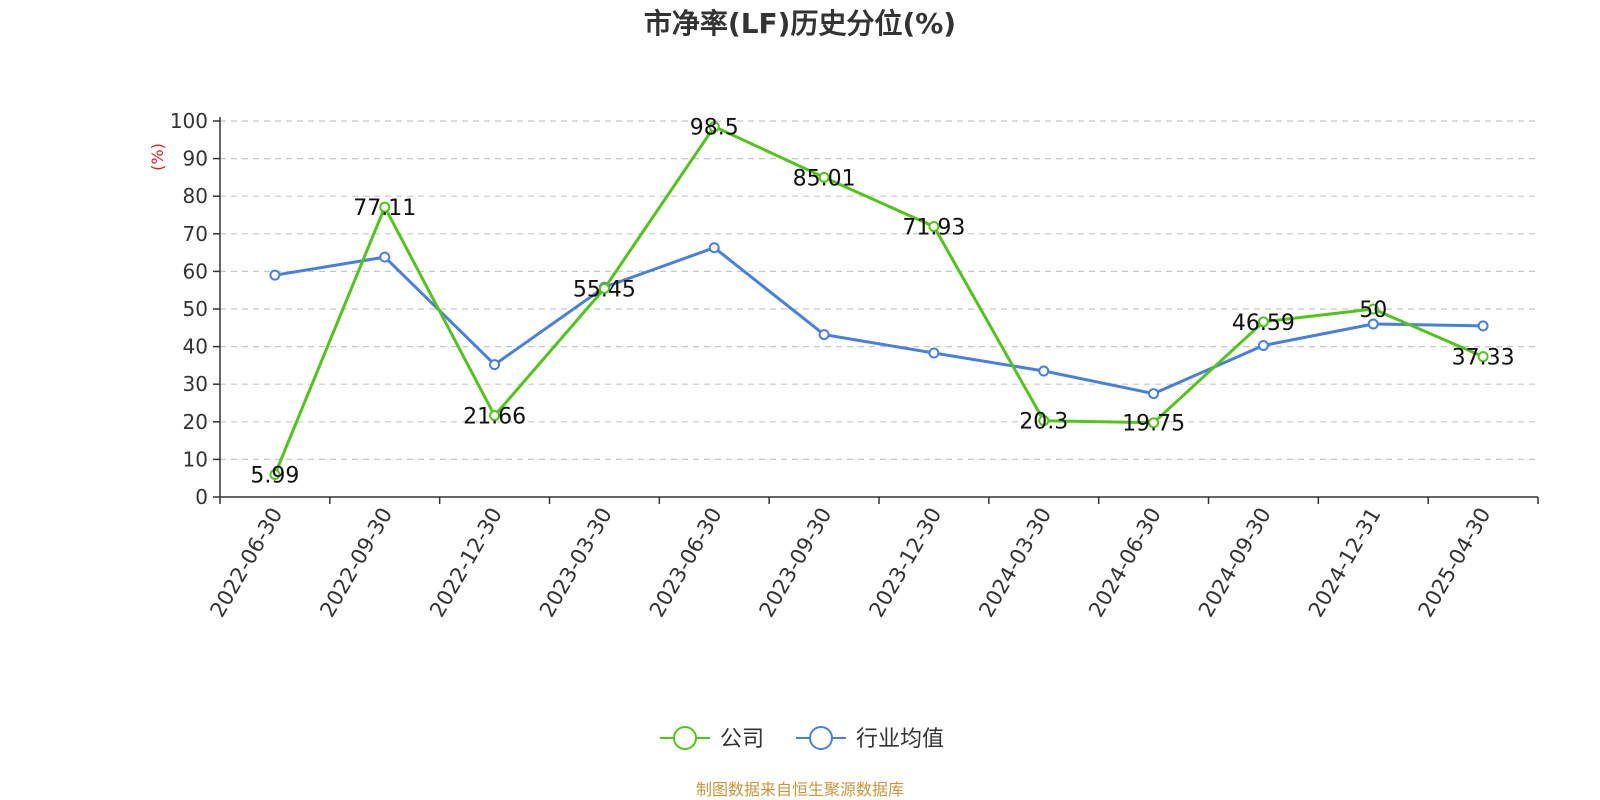 The width and height of the screenshot is (1600, 800). What do you see at coordinates (466, 563) in the screenshot?
I see `x-tick-label: 2022-12-30` at bounding box center [466, 563].